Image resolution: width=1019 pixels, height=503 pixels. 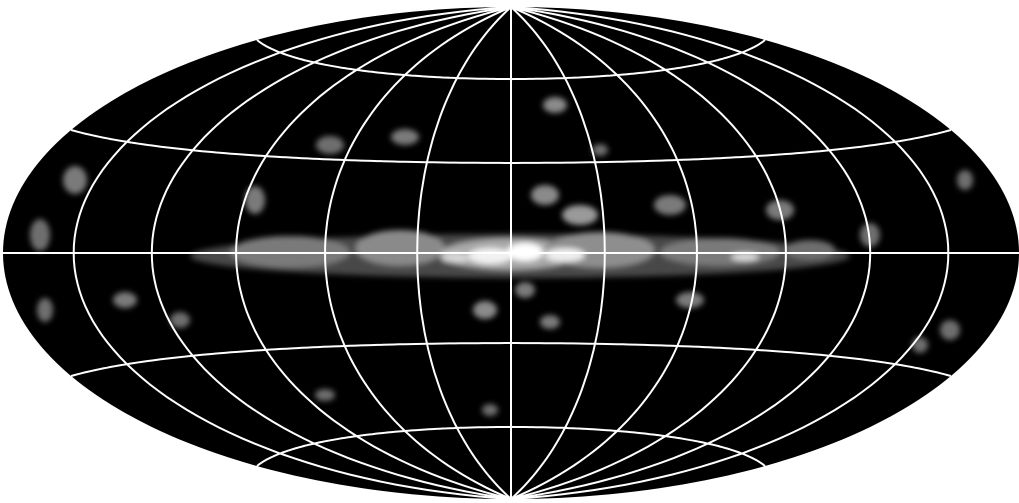 What do you see at coordinates (400, 248) in the screenshot?
I see `plane-band-mid-left` at bounding box center [400, 248].